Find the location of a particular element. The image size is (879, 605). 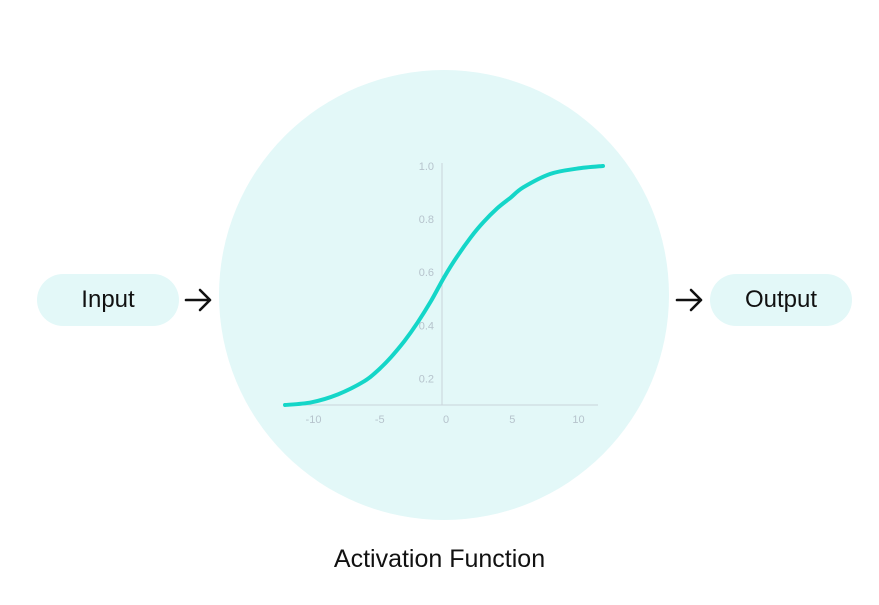

y-tick-label: 1.0 is located at coordinates (426, 167).